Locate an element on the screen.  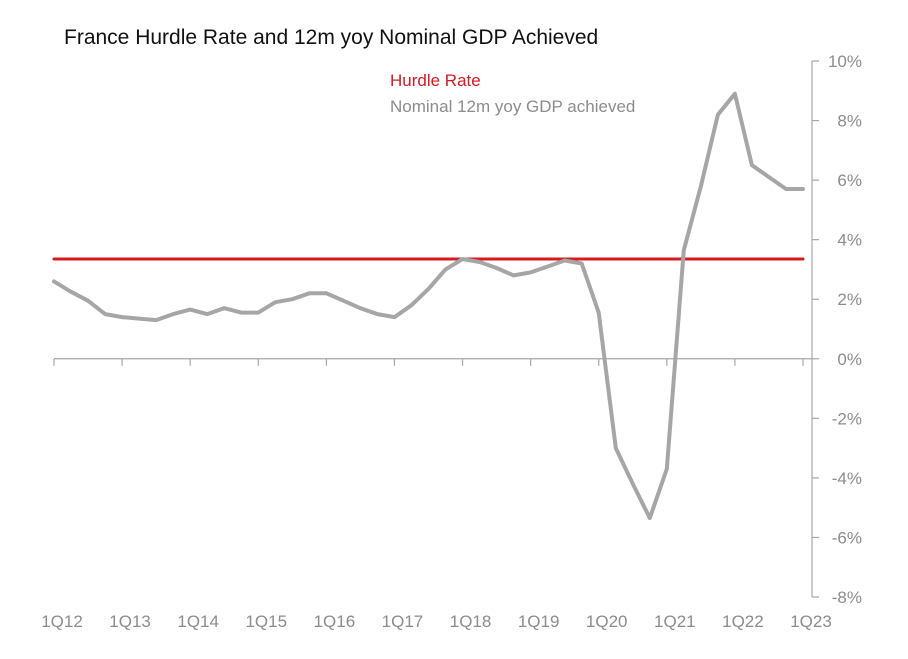
legend-label-nominal-gdp: Nominal 12m yoy GDP achieved is located at coordinates (512, 106).